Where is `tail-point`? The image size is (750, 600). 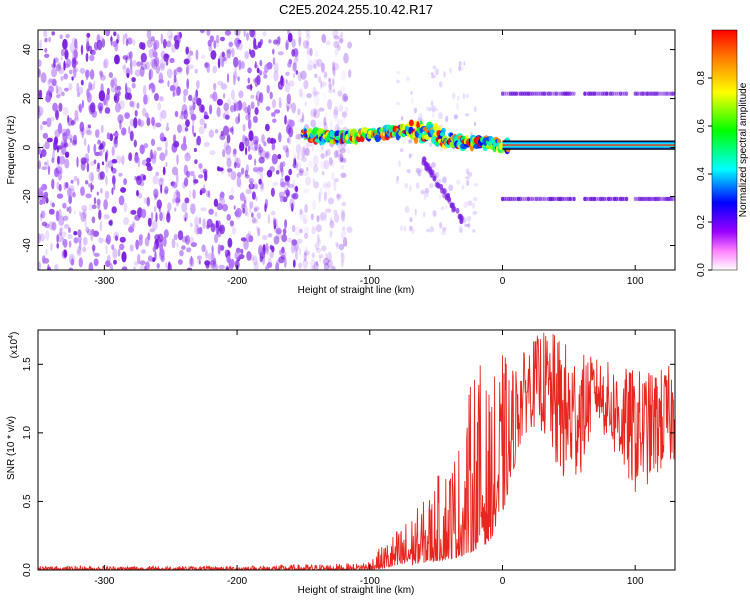
tail-point is located at coordinates (461, 221).